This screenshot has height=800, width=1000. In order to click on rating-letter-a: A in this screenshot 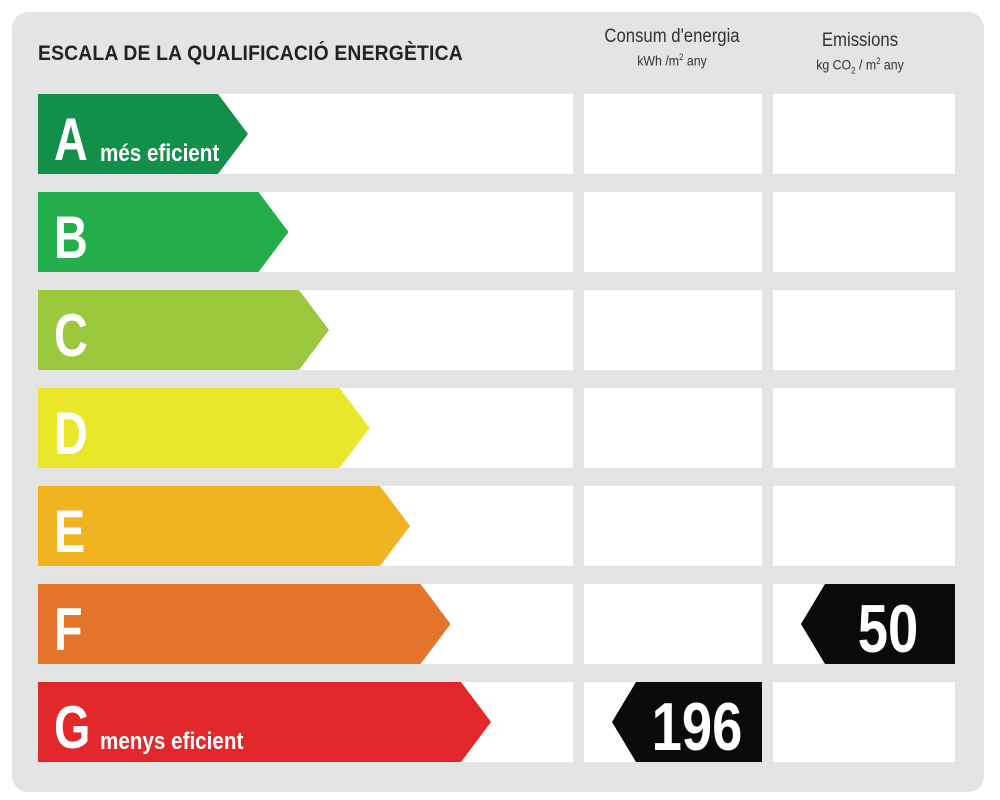, I will do `click(71, 139)`.